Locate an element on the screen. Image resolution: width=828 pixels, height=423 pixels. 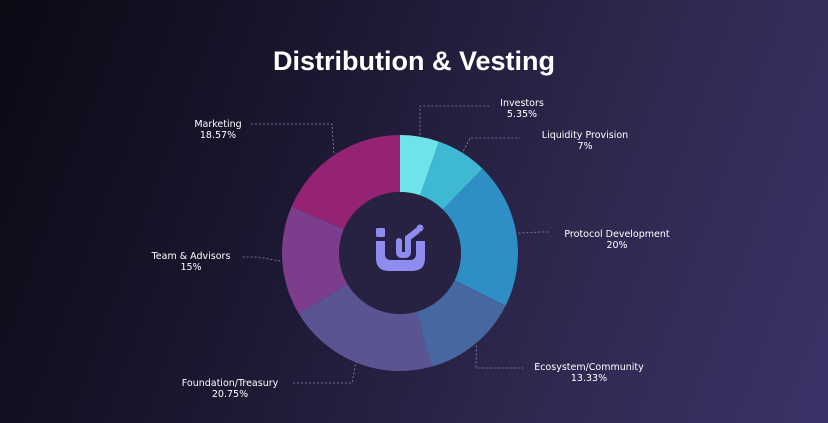
slice-value-protocol-development: 20% is located at coordinates (616, 245).